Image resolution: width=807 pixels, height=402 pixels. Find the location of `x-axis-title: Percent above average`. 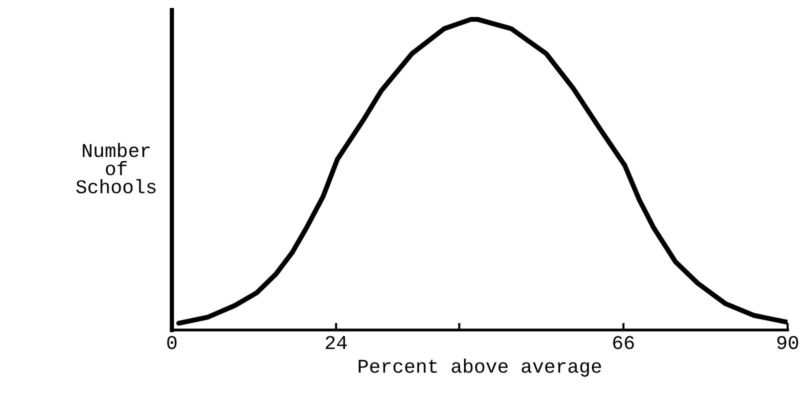

x-axis-title: Percent above average is located at coordinates (479, 367).